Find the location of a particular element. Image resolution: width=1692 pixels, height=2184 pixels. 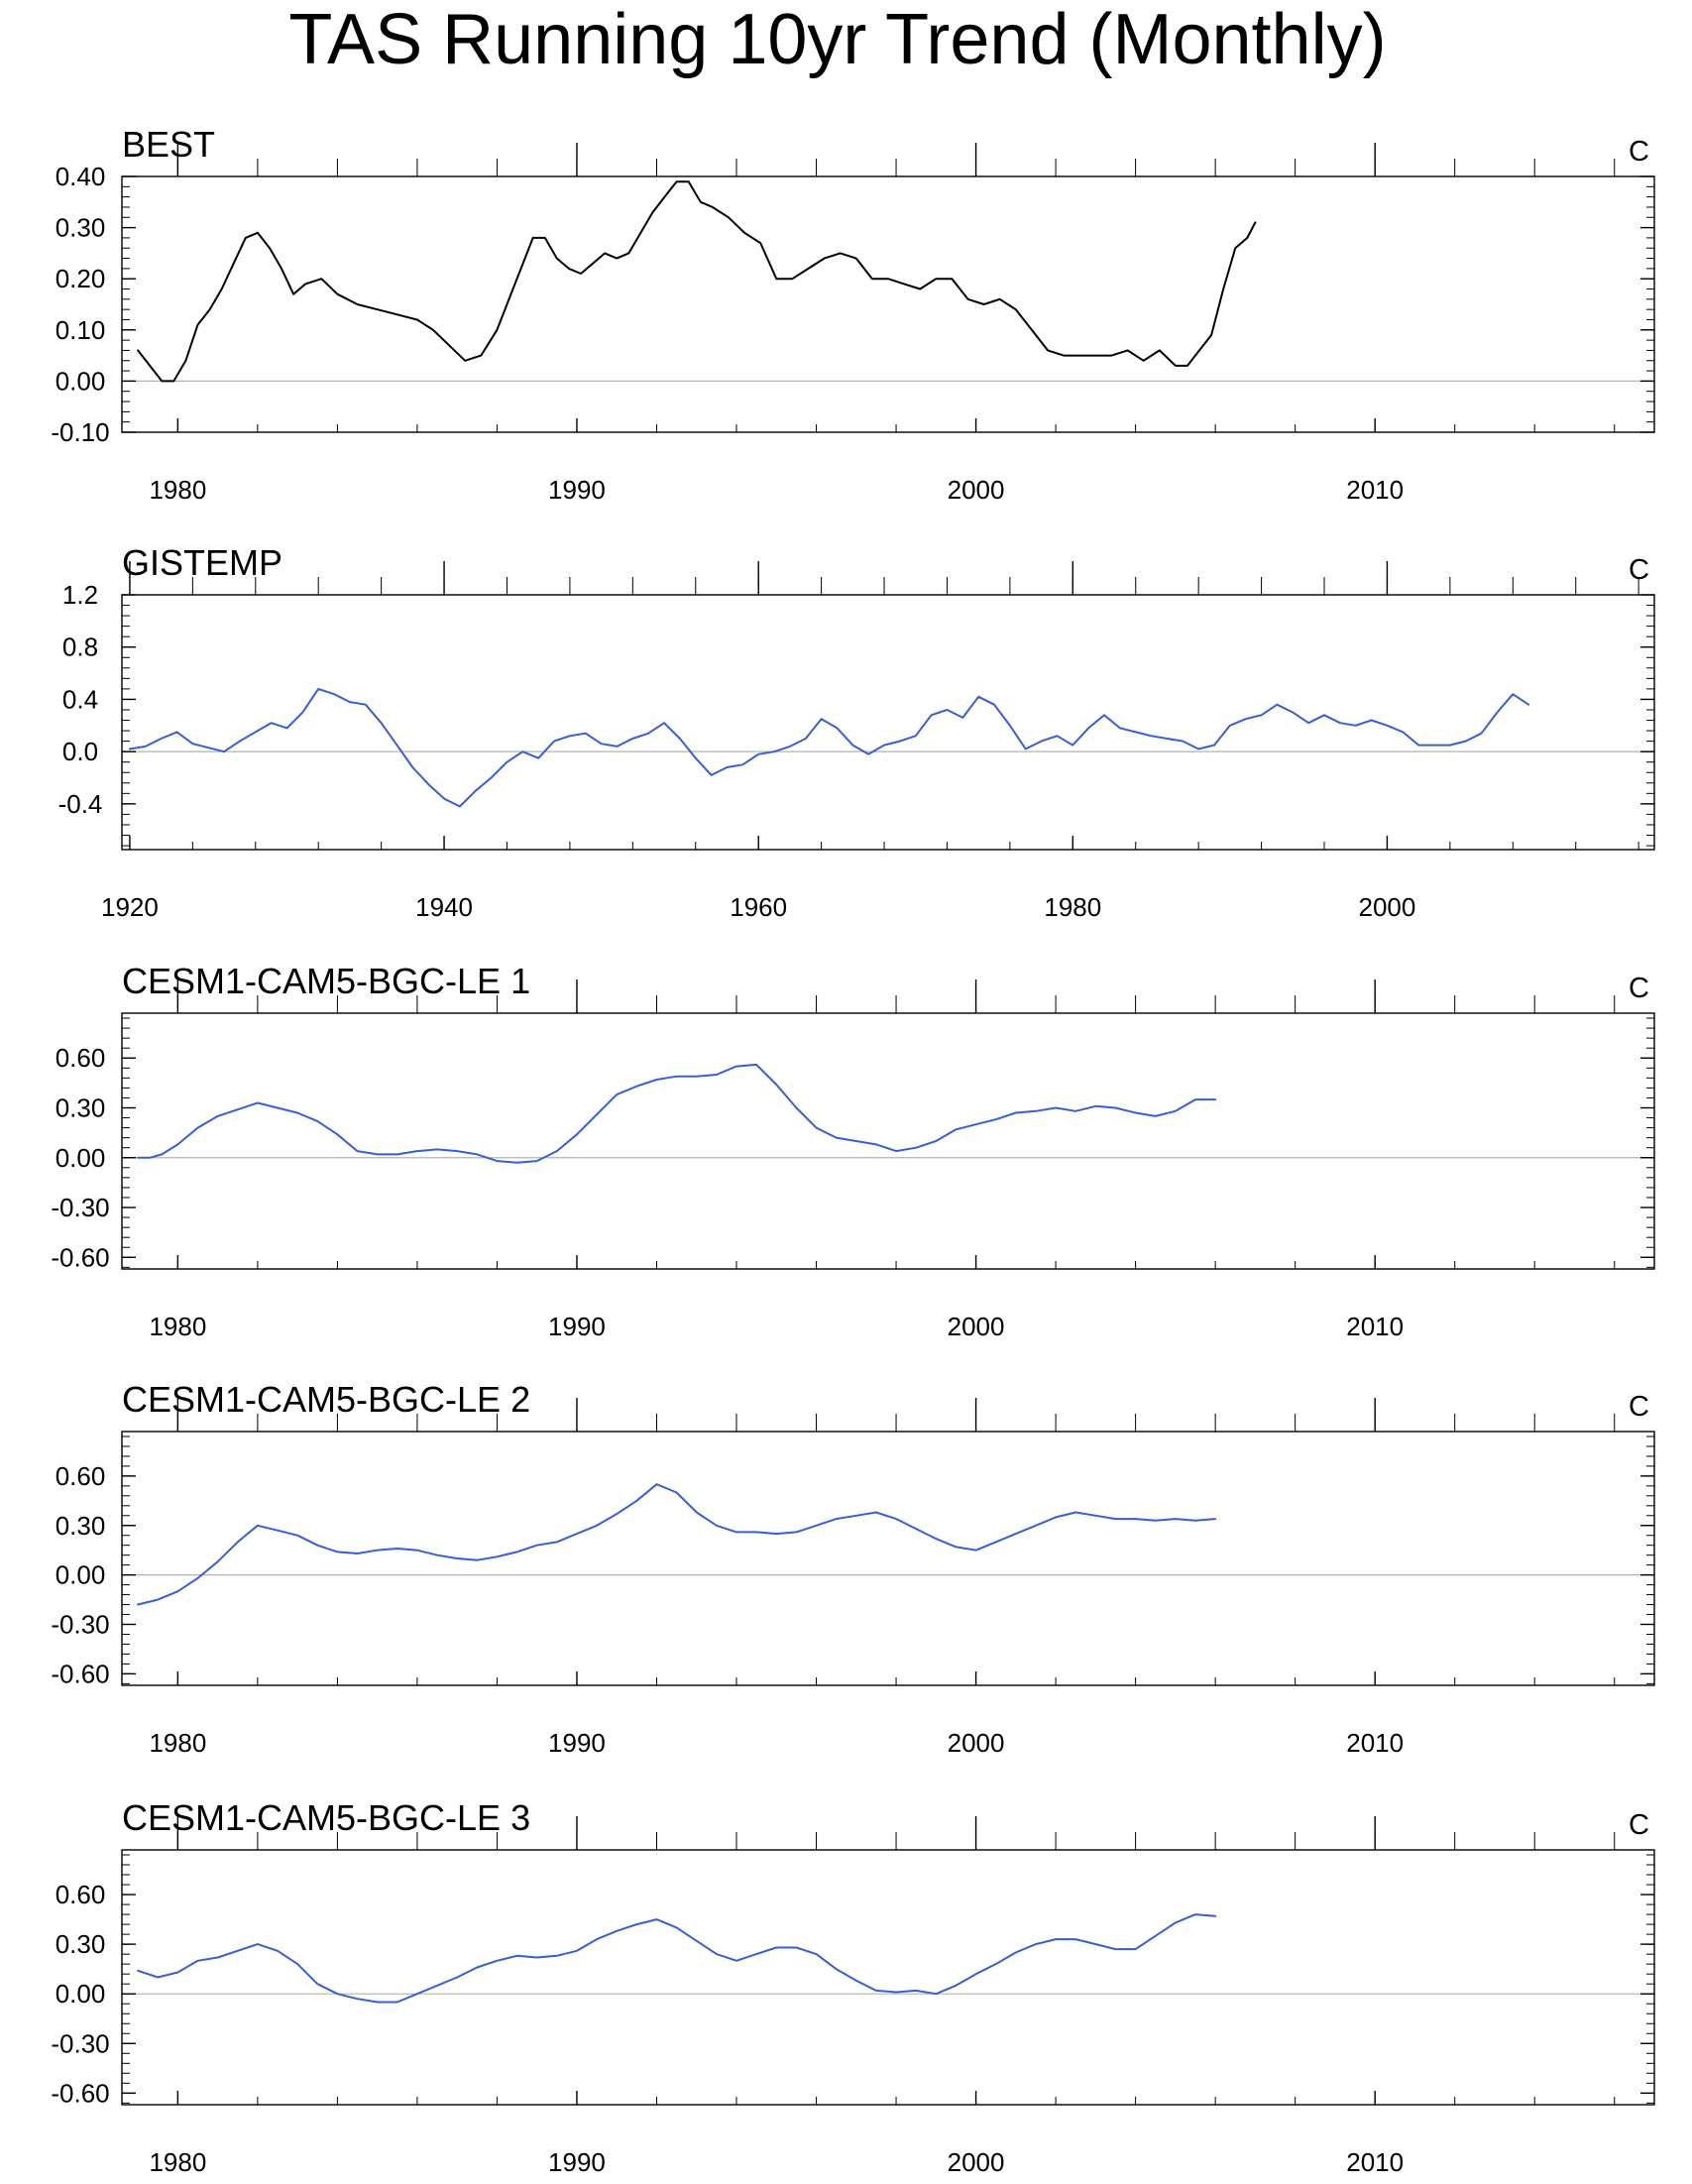

x-tick-label: 1940 is located at coordinates (444, 907).